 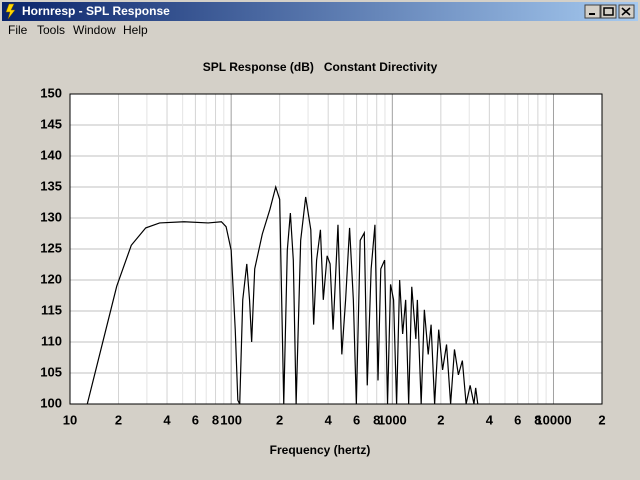 What do you see at coordinates (51, 92) in the screenshot?
I see `y-tick-label: 150` at bounding box center [51, 92].